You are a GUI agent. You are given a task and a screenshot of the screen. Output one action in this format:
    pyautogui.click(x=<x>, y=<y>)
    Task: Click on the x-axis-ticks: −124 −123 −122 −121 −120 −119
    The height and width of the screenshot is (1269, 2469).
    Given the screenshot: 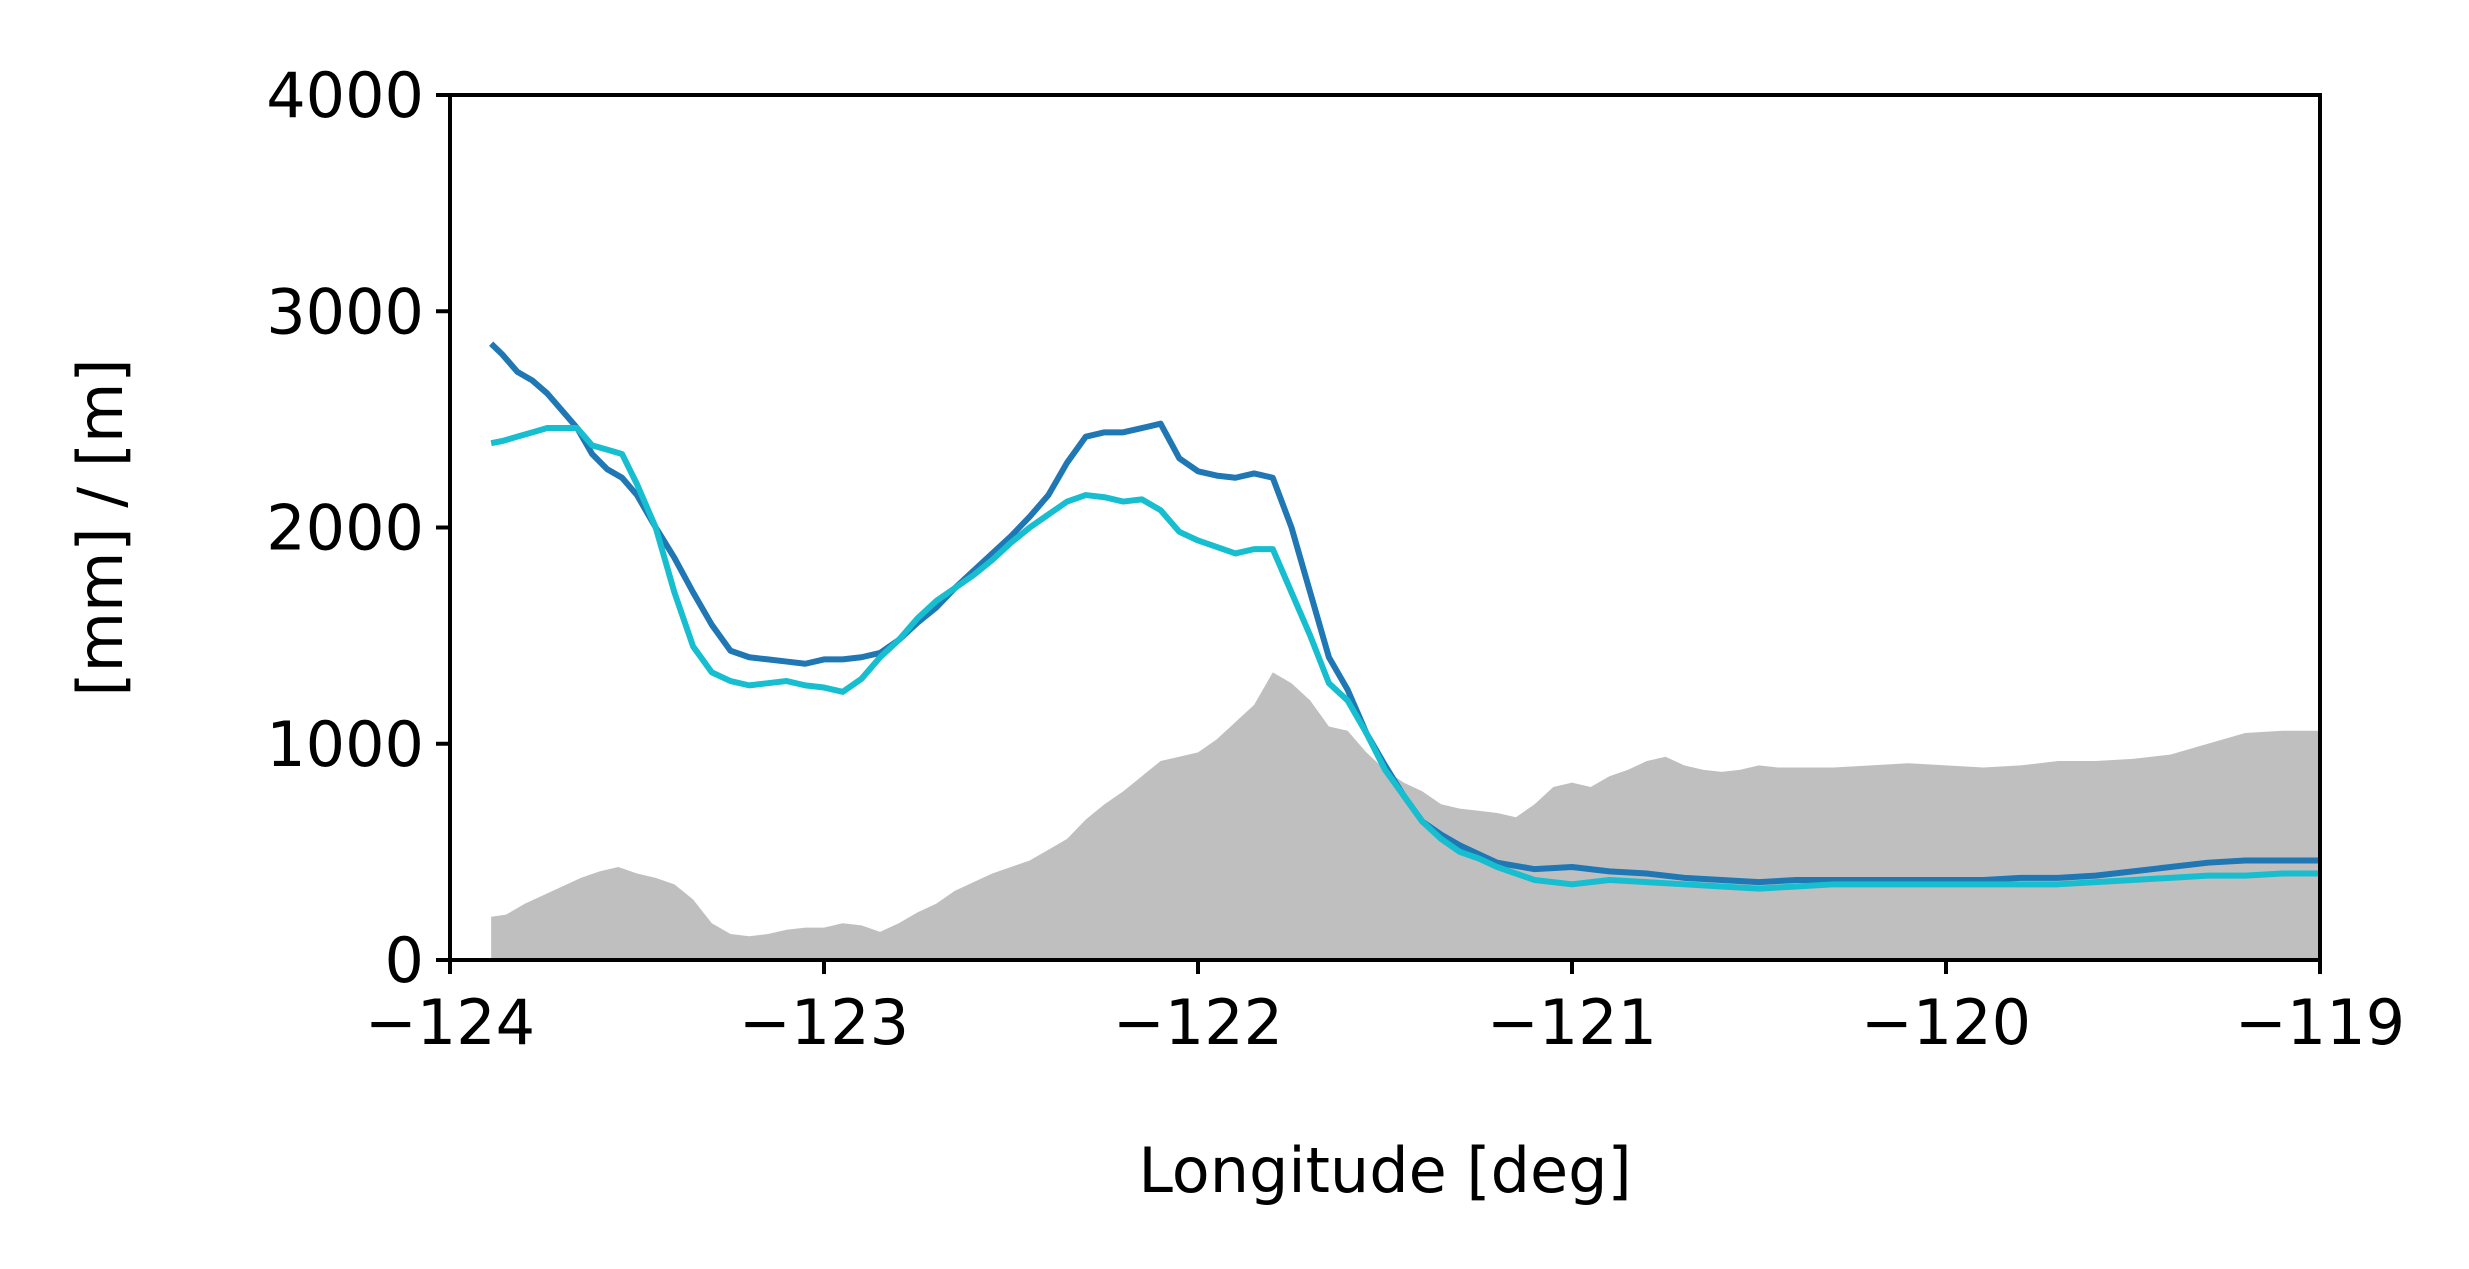 What is the action you would take?
    pyautogui.click(x=1385, y=1009)
    